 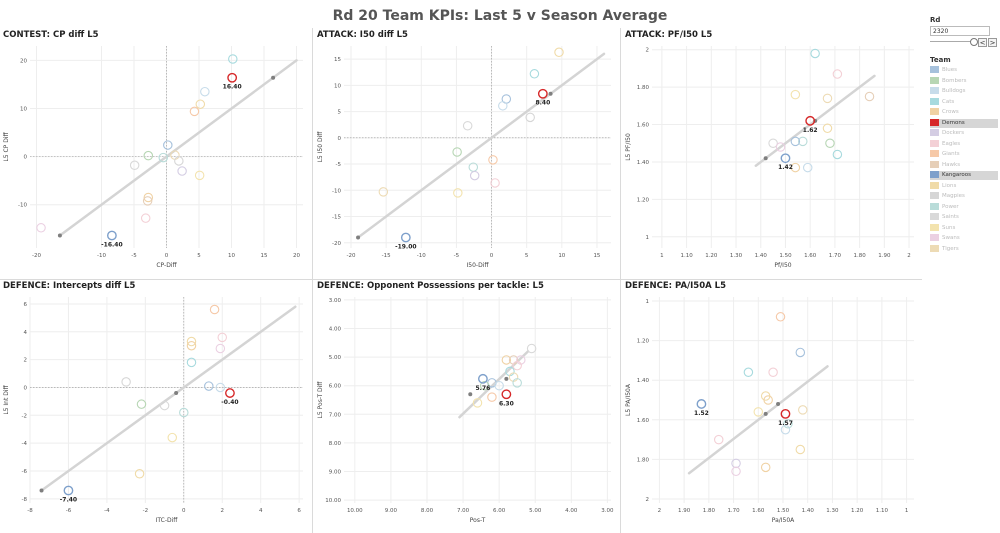 What do you see at coordinates (6, 399) in the screenshot?
I see `y-axis-label: L5 Int Diff` at bounding box center [6, 399].